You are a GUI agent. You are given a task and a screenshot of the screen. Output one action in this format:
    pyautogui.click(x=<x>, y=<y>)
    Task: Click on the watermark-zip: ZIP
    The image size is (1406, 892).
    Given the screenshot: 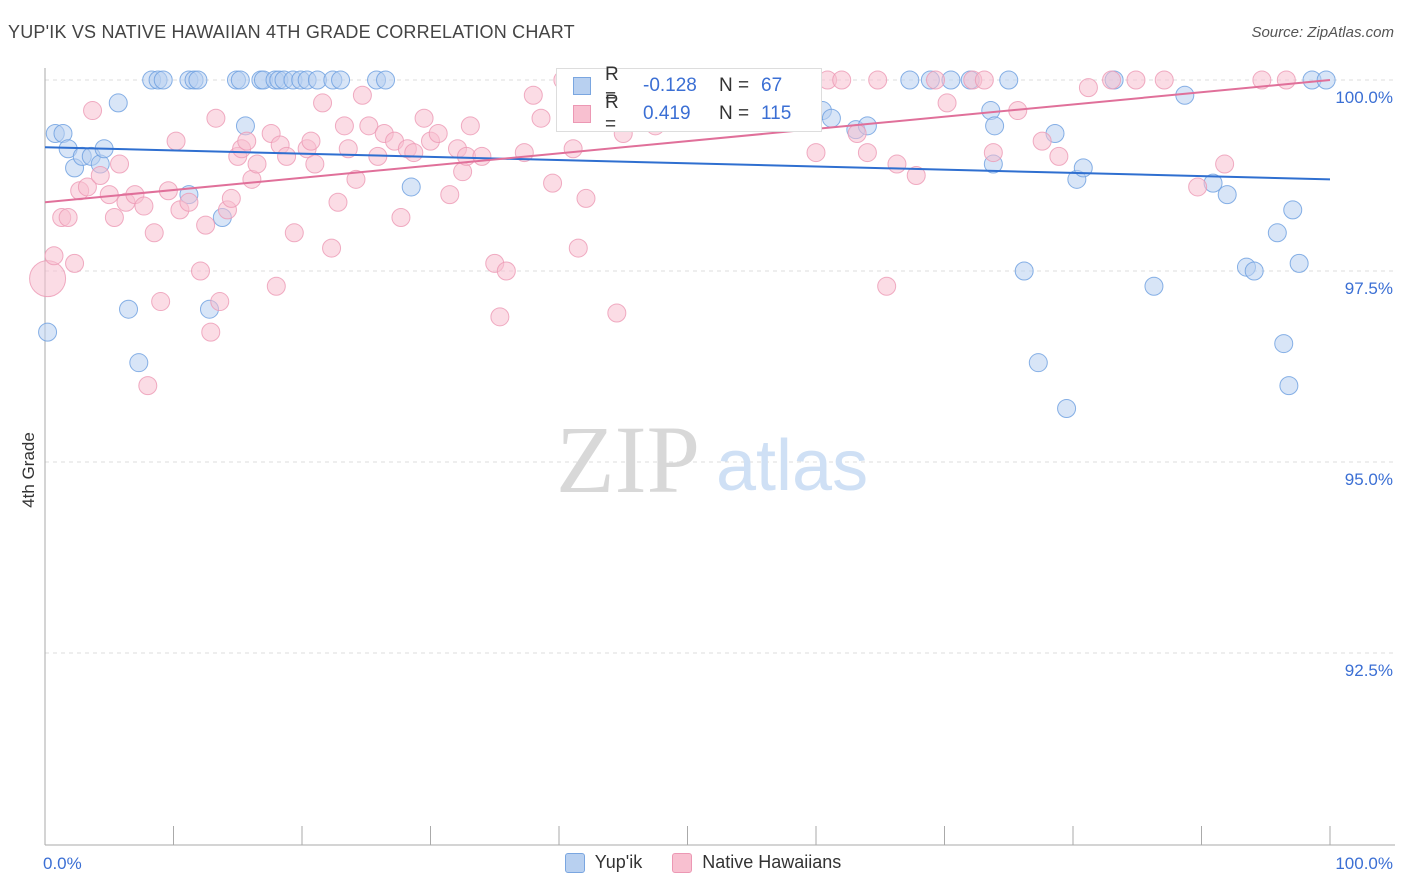 What is the action you would take?
    pyautogui.click(x=628, y=459)
    